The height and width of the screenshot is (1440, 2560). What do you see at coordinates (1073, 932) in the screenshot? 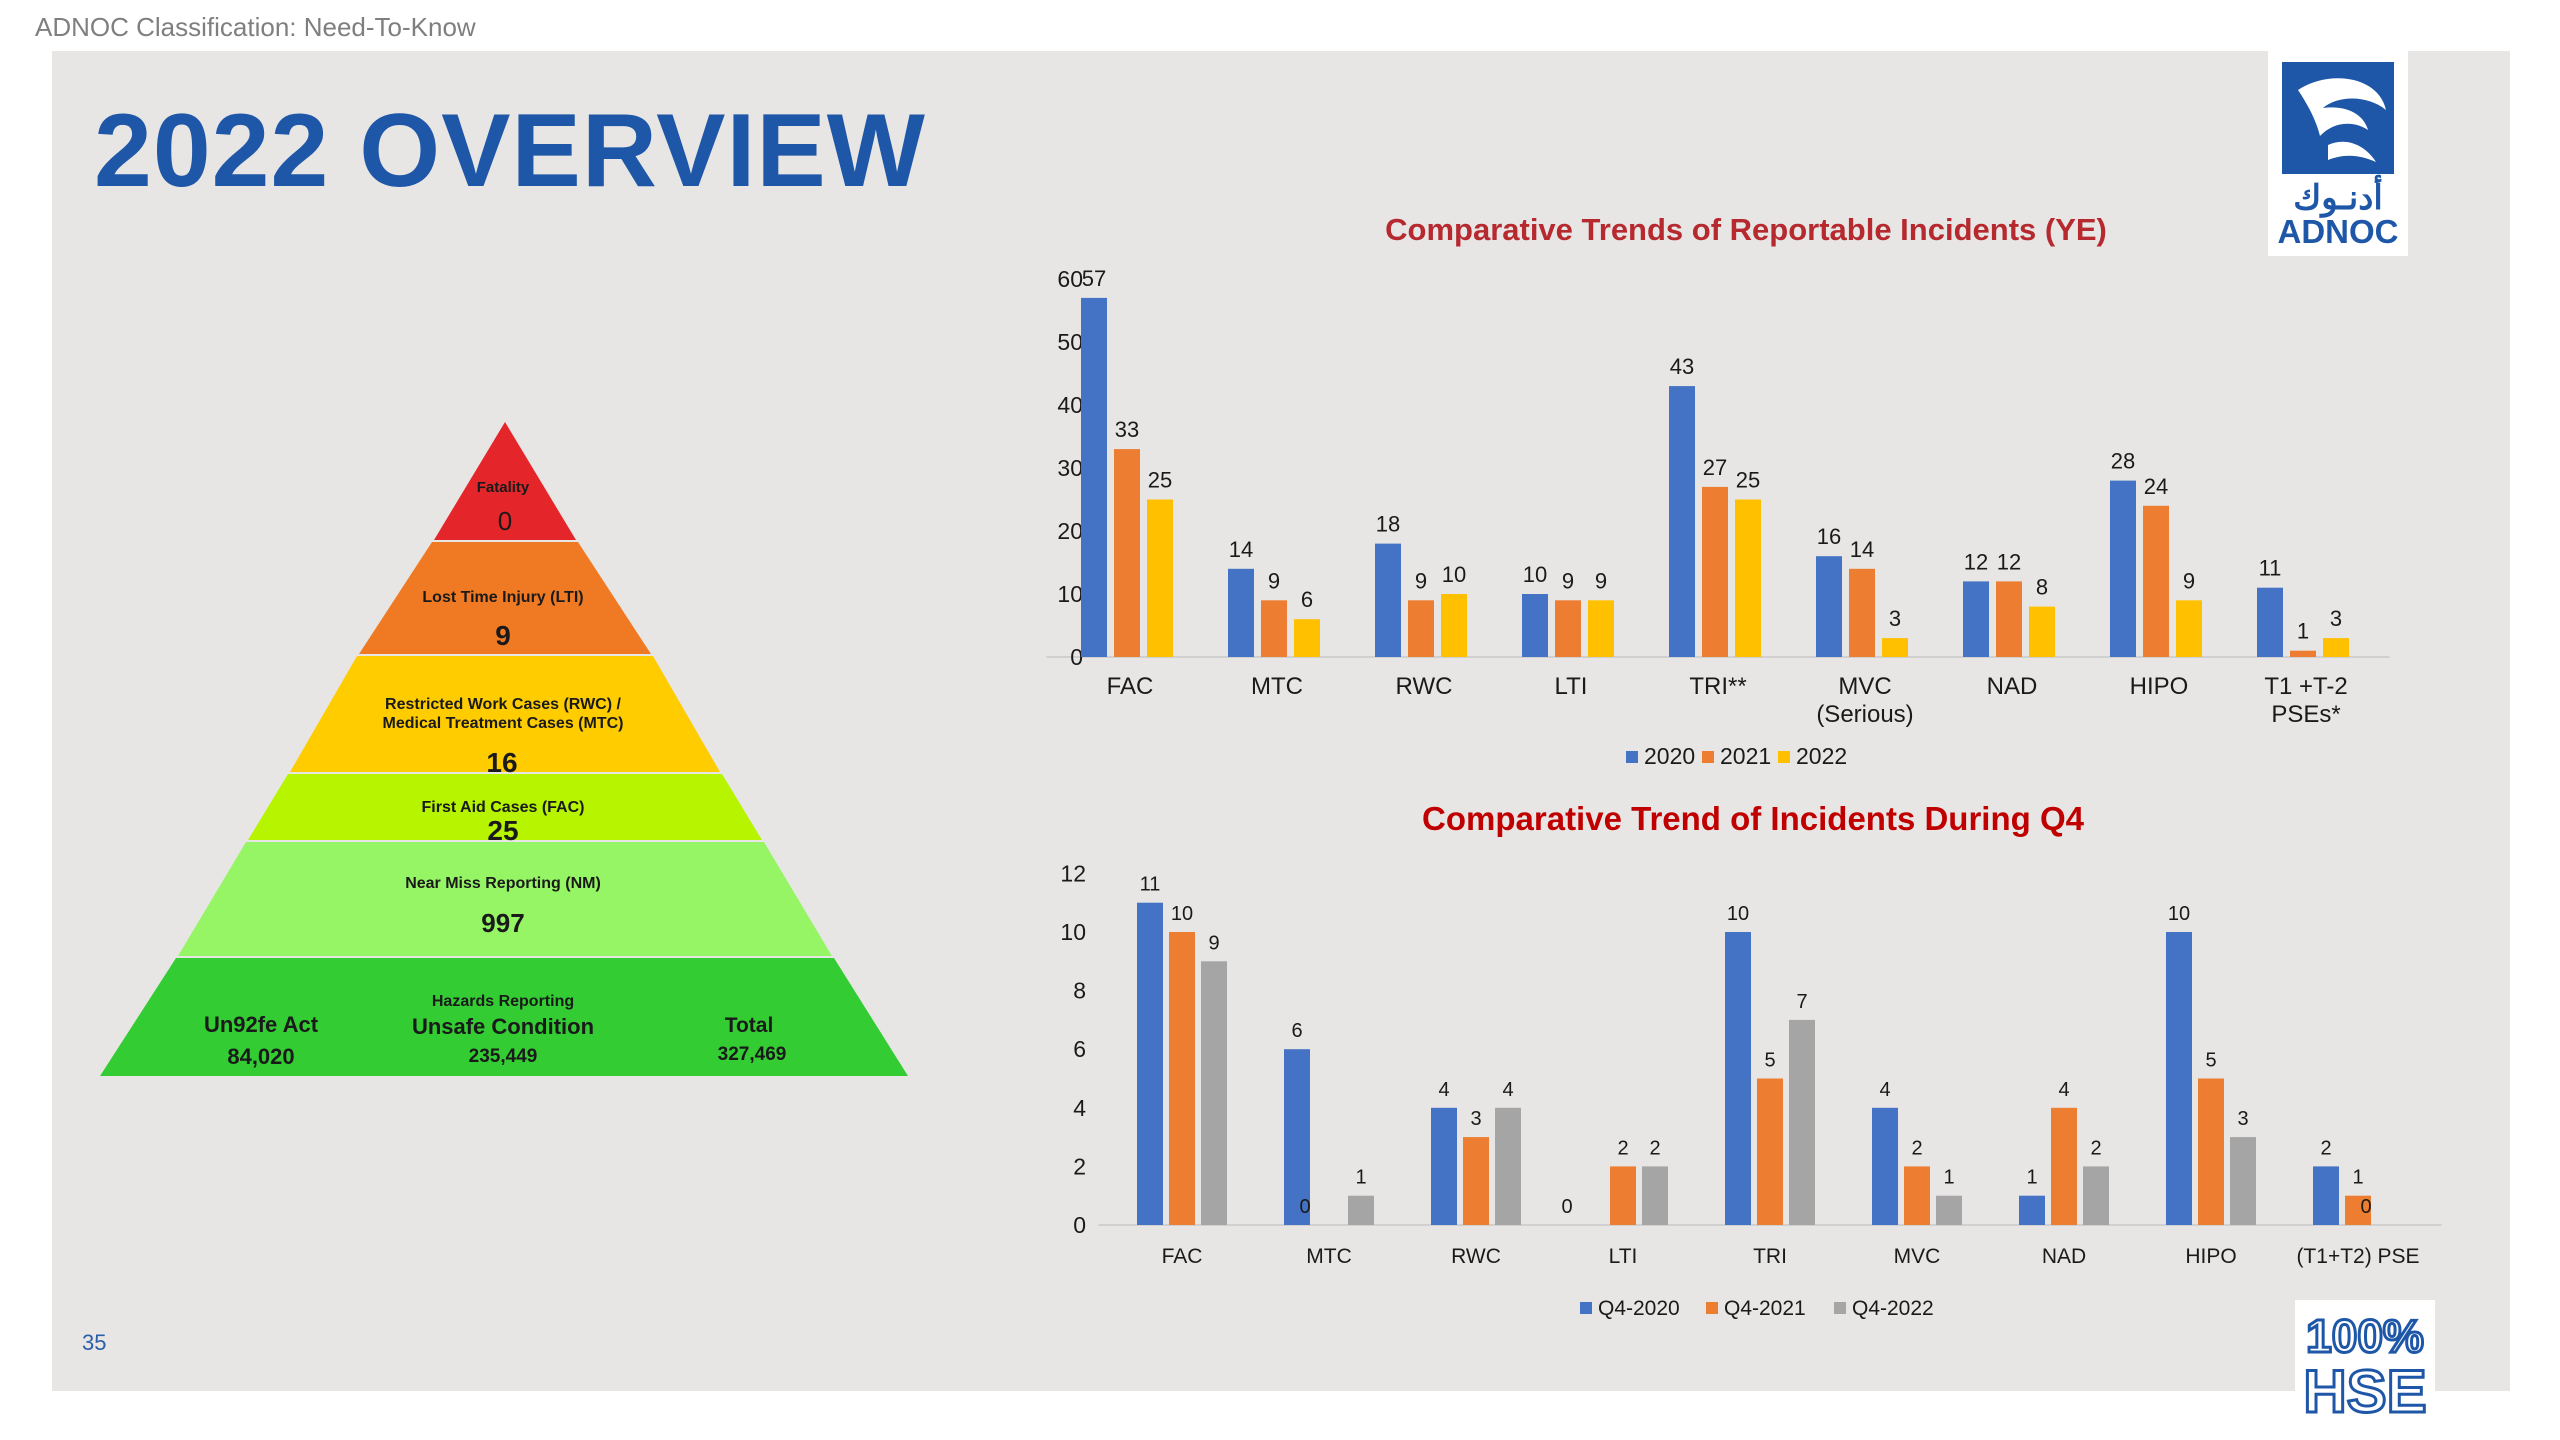
I see `q4-y-tick-label: 10` at bounding box center [1073, 932].